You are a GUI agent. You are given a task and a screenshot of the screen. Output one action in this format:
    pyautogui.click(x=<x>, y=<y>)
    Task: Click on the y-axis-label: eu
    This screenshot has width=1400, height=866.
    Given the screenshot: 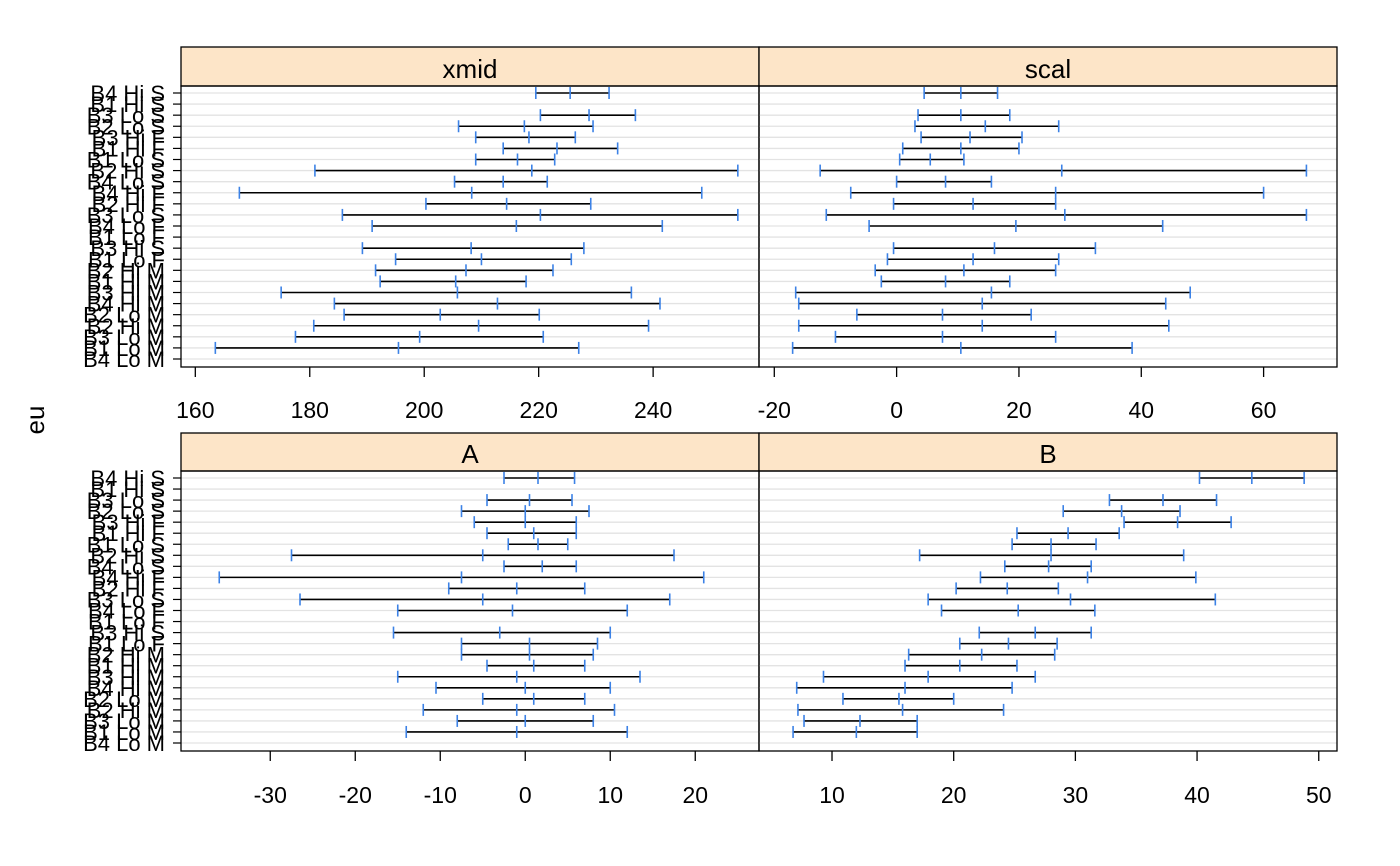 What is the action you would take?
    pyautogui.click(x=35, y=420)
    